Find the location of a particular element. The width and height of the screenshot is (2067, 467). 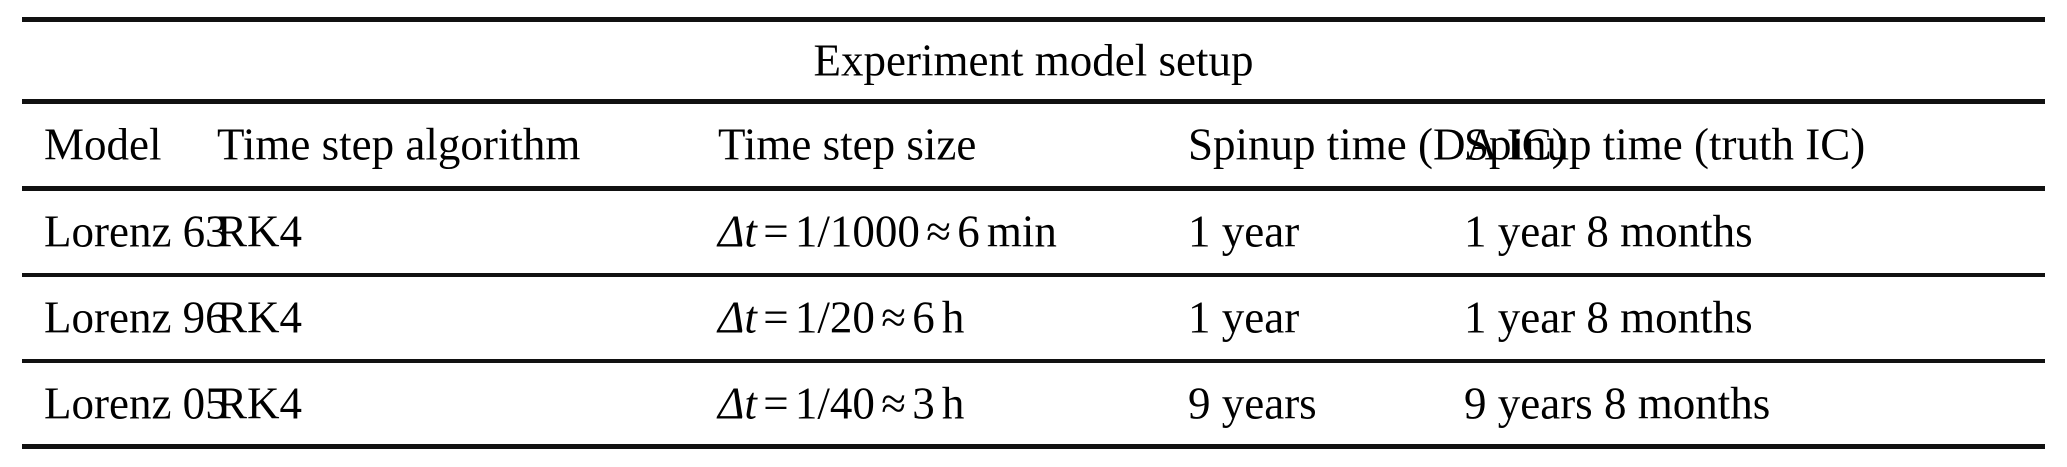

step-size-value: 1/20 is located at coordinates (834, 317).